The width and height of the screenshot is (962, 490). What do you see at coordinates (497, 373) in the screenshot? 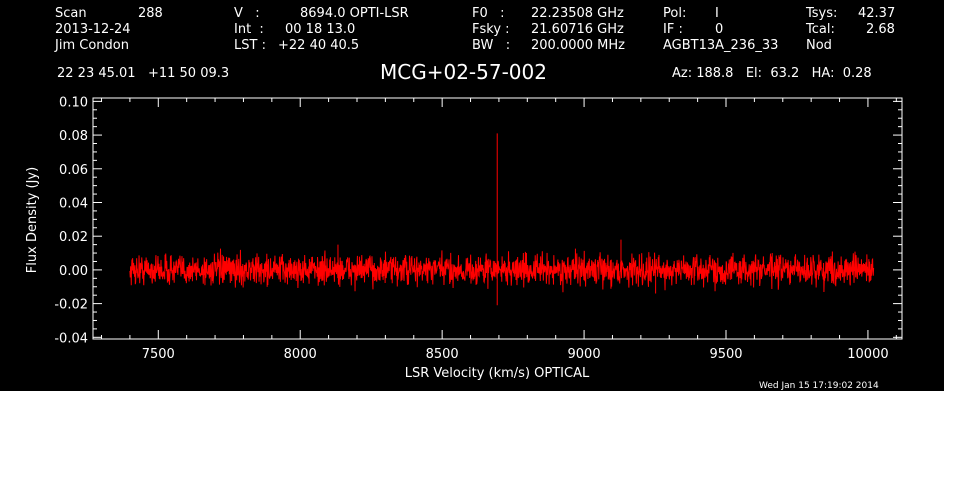
I see `x-axis-label: LSR Velocity (km/s) OPTICAL` at bounding box center [497, 373].